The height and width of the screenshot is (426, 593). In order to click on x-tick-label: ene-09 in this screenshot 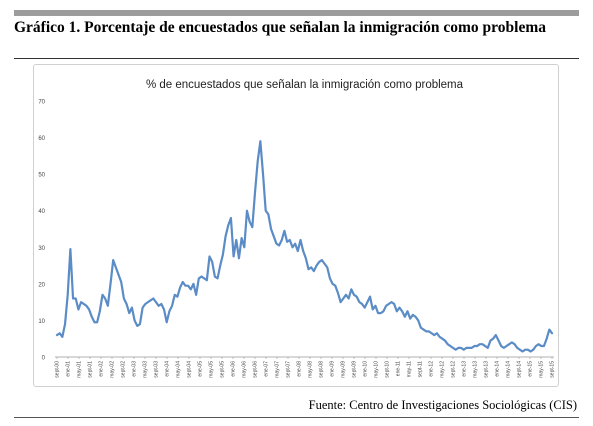, I will do `click(333, 369)`.